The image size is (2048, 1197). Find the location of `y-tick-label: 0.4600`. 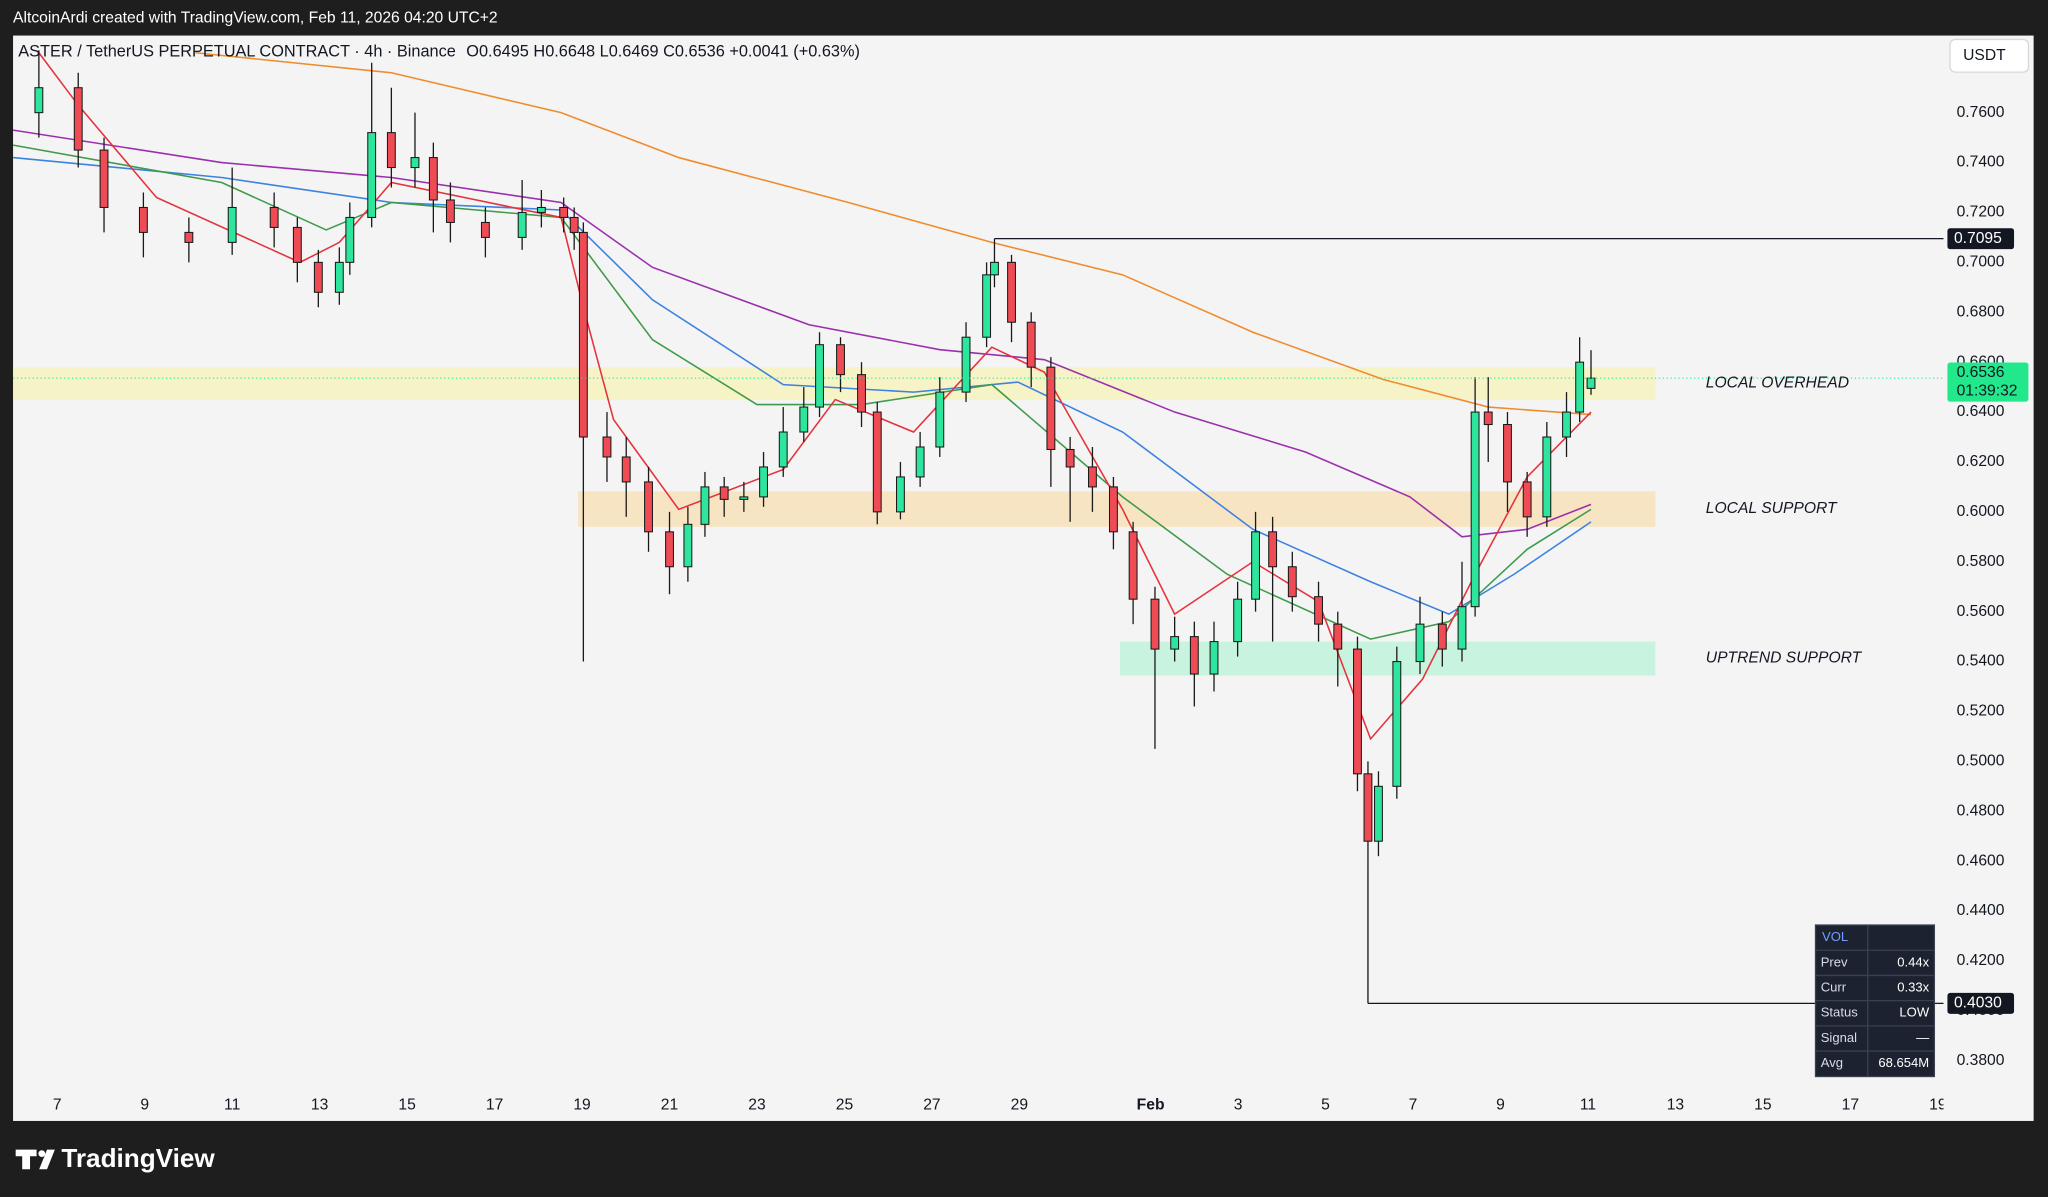

y-tick-label: 0.4600 is located at coordinates (1981, 860).